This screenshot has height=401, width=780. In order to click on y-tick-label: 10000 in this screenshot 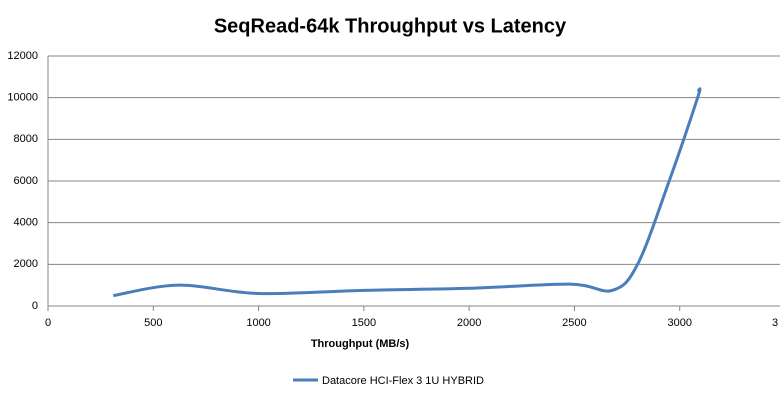, I will do `click(22, 98)`.